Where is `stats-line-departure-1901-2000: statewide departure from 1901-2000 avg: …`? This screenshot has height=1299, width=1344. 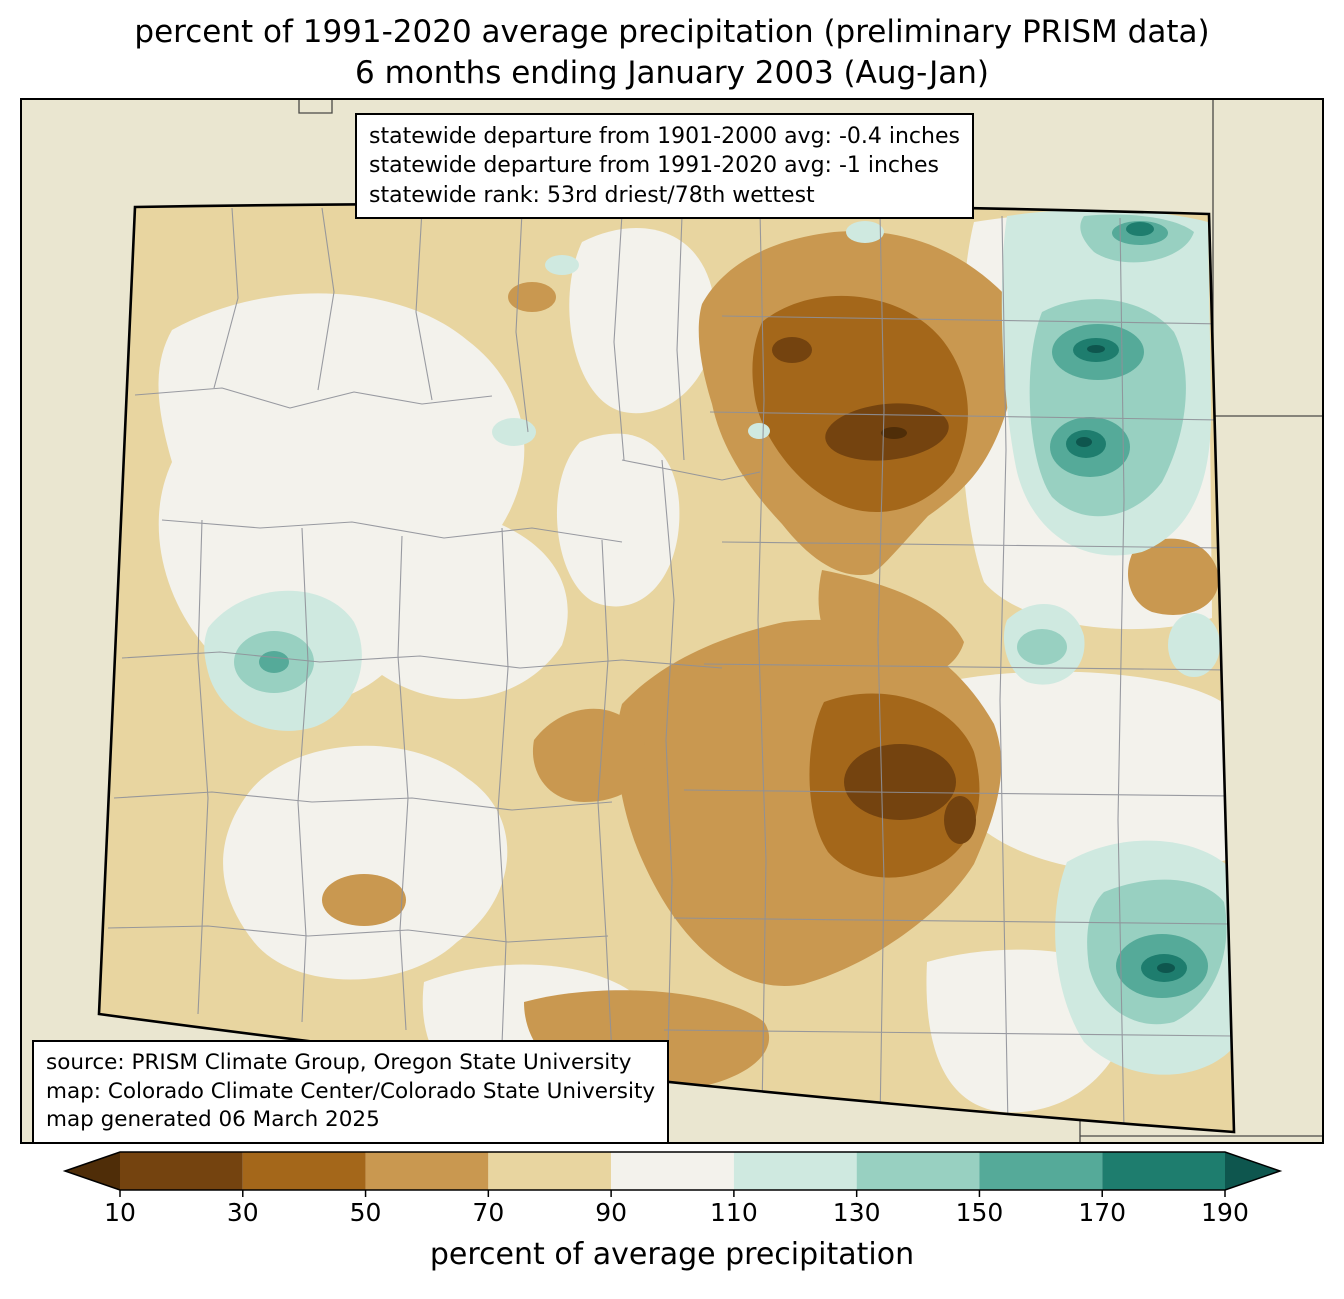
stats-line-departure-1901-2000: statewide departure from 1901-2000 avg: … is located at coordinates (664, 136).